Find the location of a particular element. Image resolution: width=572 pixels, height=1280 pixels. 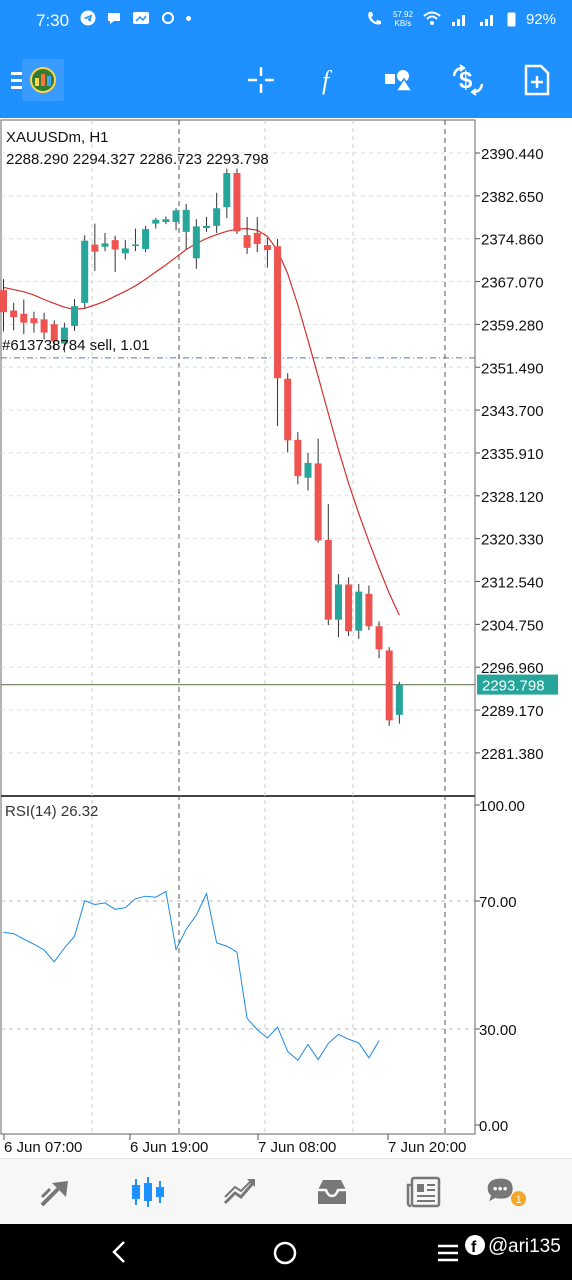

indicators-button: f is located at coordinates (330, 80).